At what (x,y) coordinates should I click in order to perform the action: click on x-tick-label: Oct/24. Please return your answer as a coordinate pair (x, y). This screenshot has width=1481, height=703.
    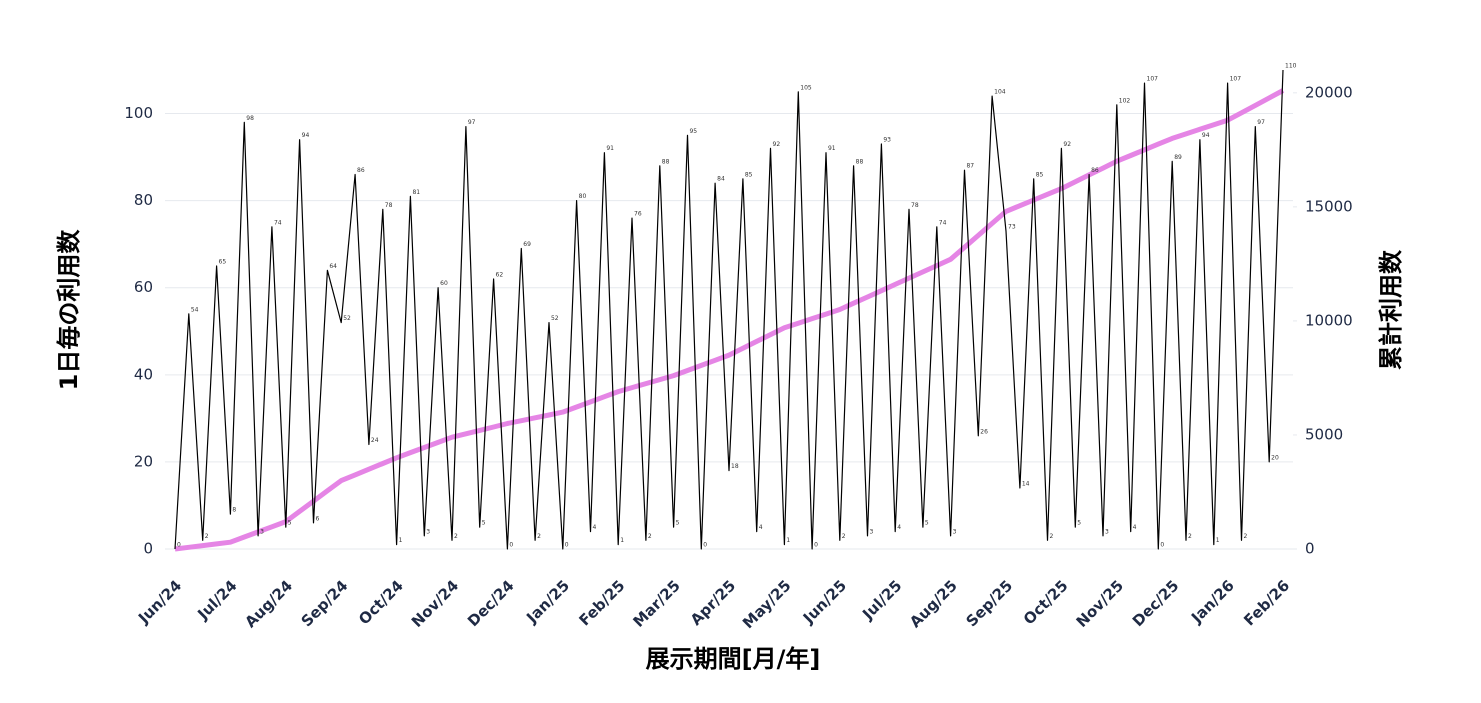
    Looking at the image, I should click on (381, 603).